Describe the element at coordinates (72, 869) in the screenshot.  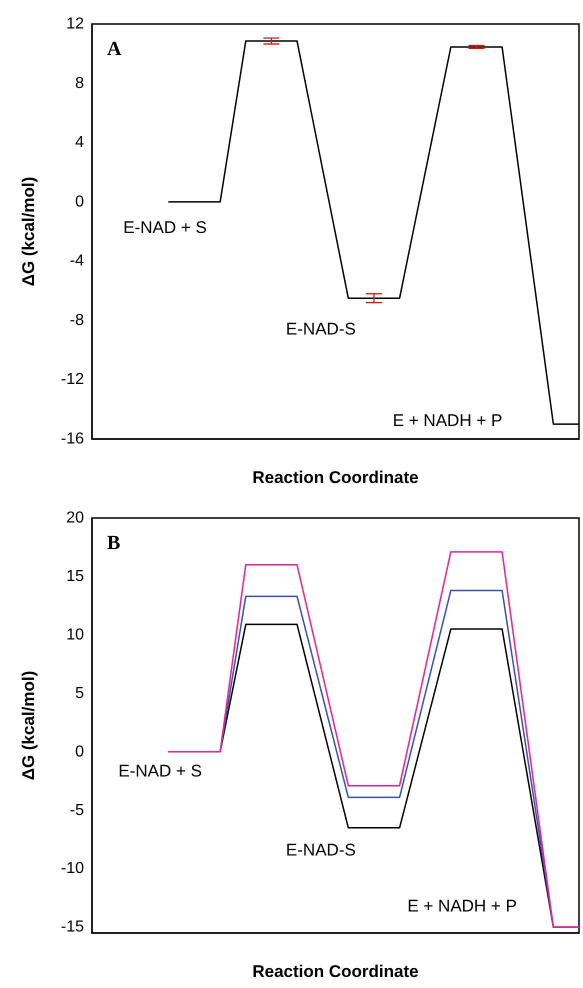
I see `y-tick-label: -10` at that location.